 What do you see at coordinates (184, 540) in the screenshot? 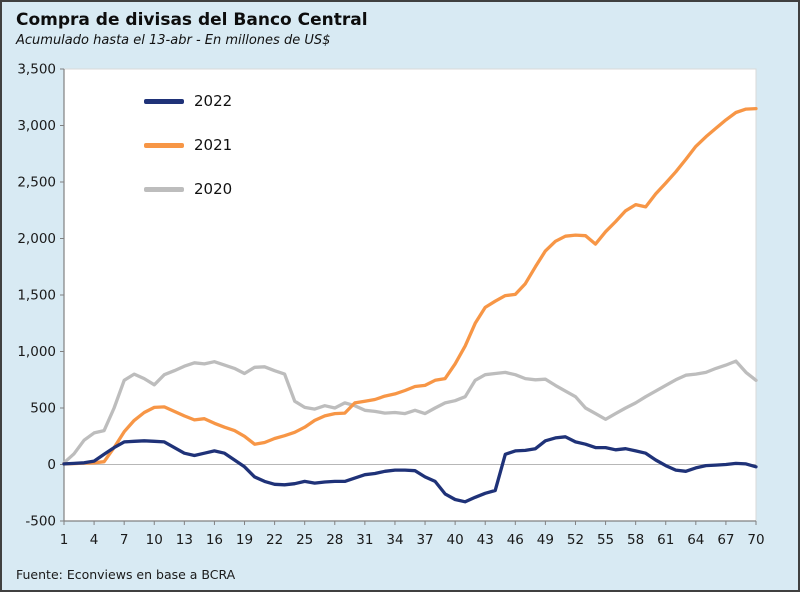
I see `svg-text: 13` at bounding box center [184, 540].